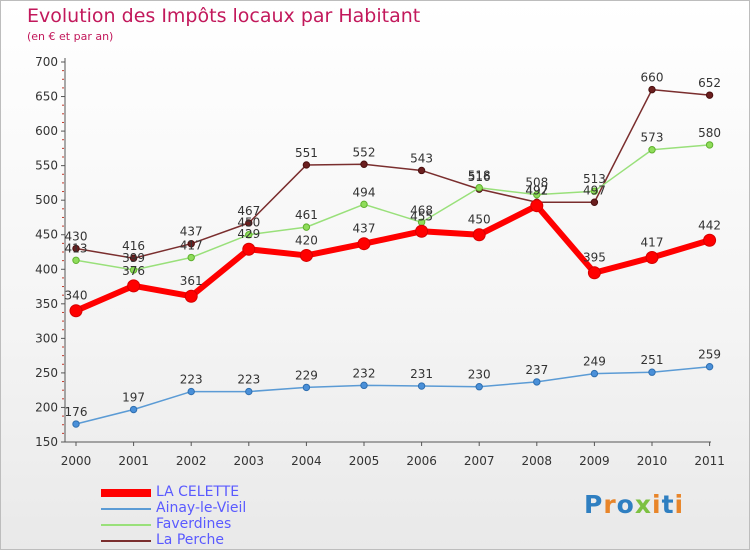 The width and height of the screenshot is (750, 550). Describe the element at coordinates (652, 360) in the screenshot. I see `data-label: 251` at that location.